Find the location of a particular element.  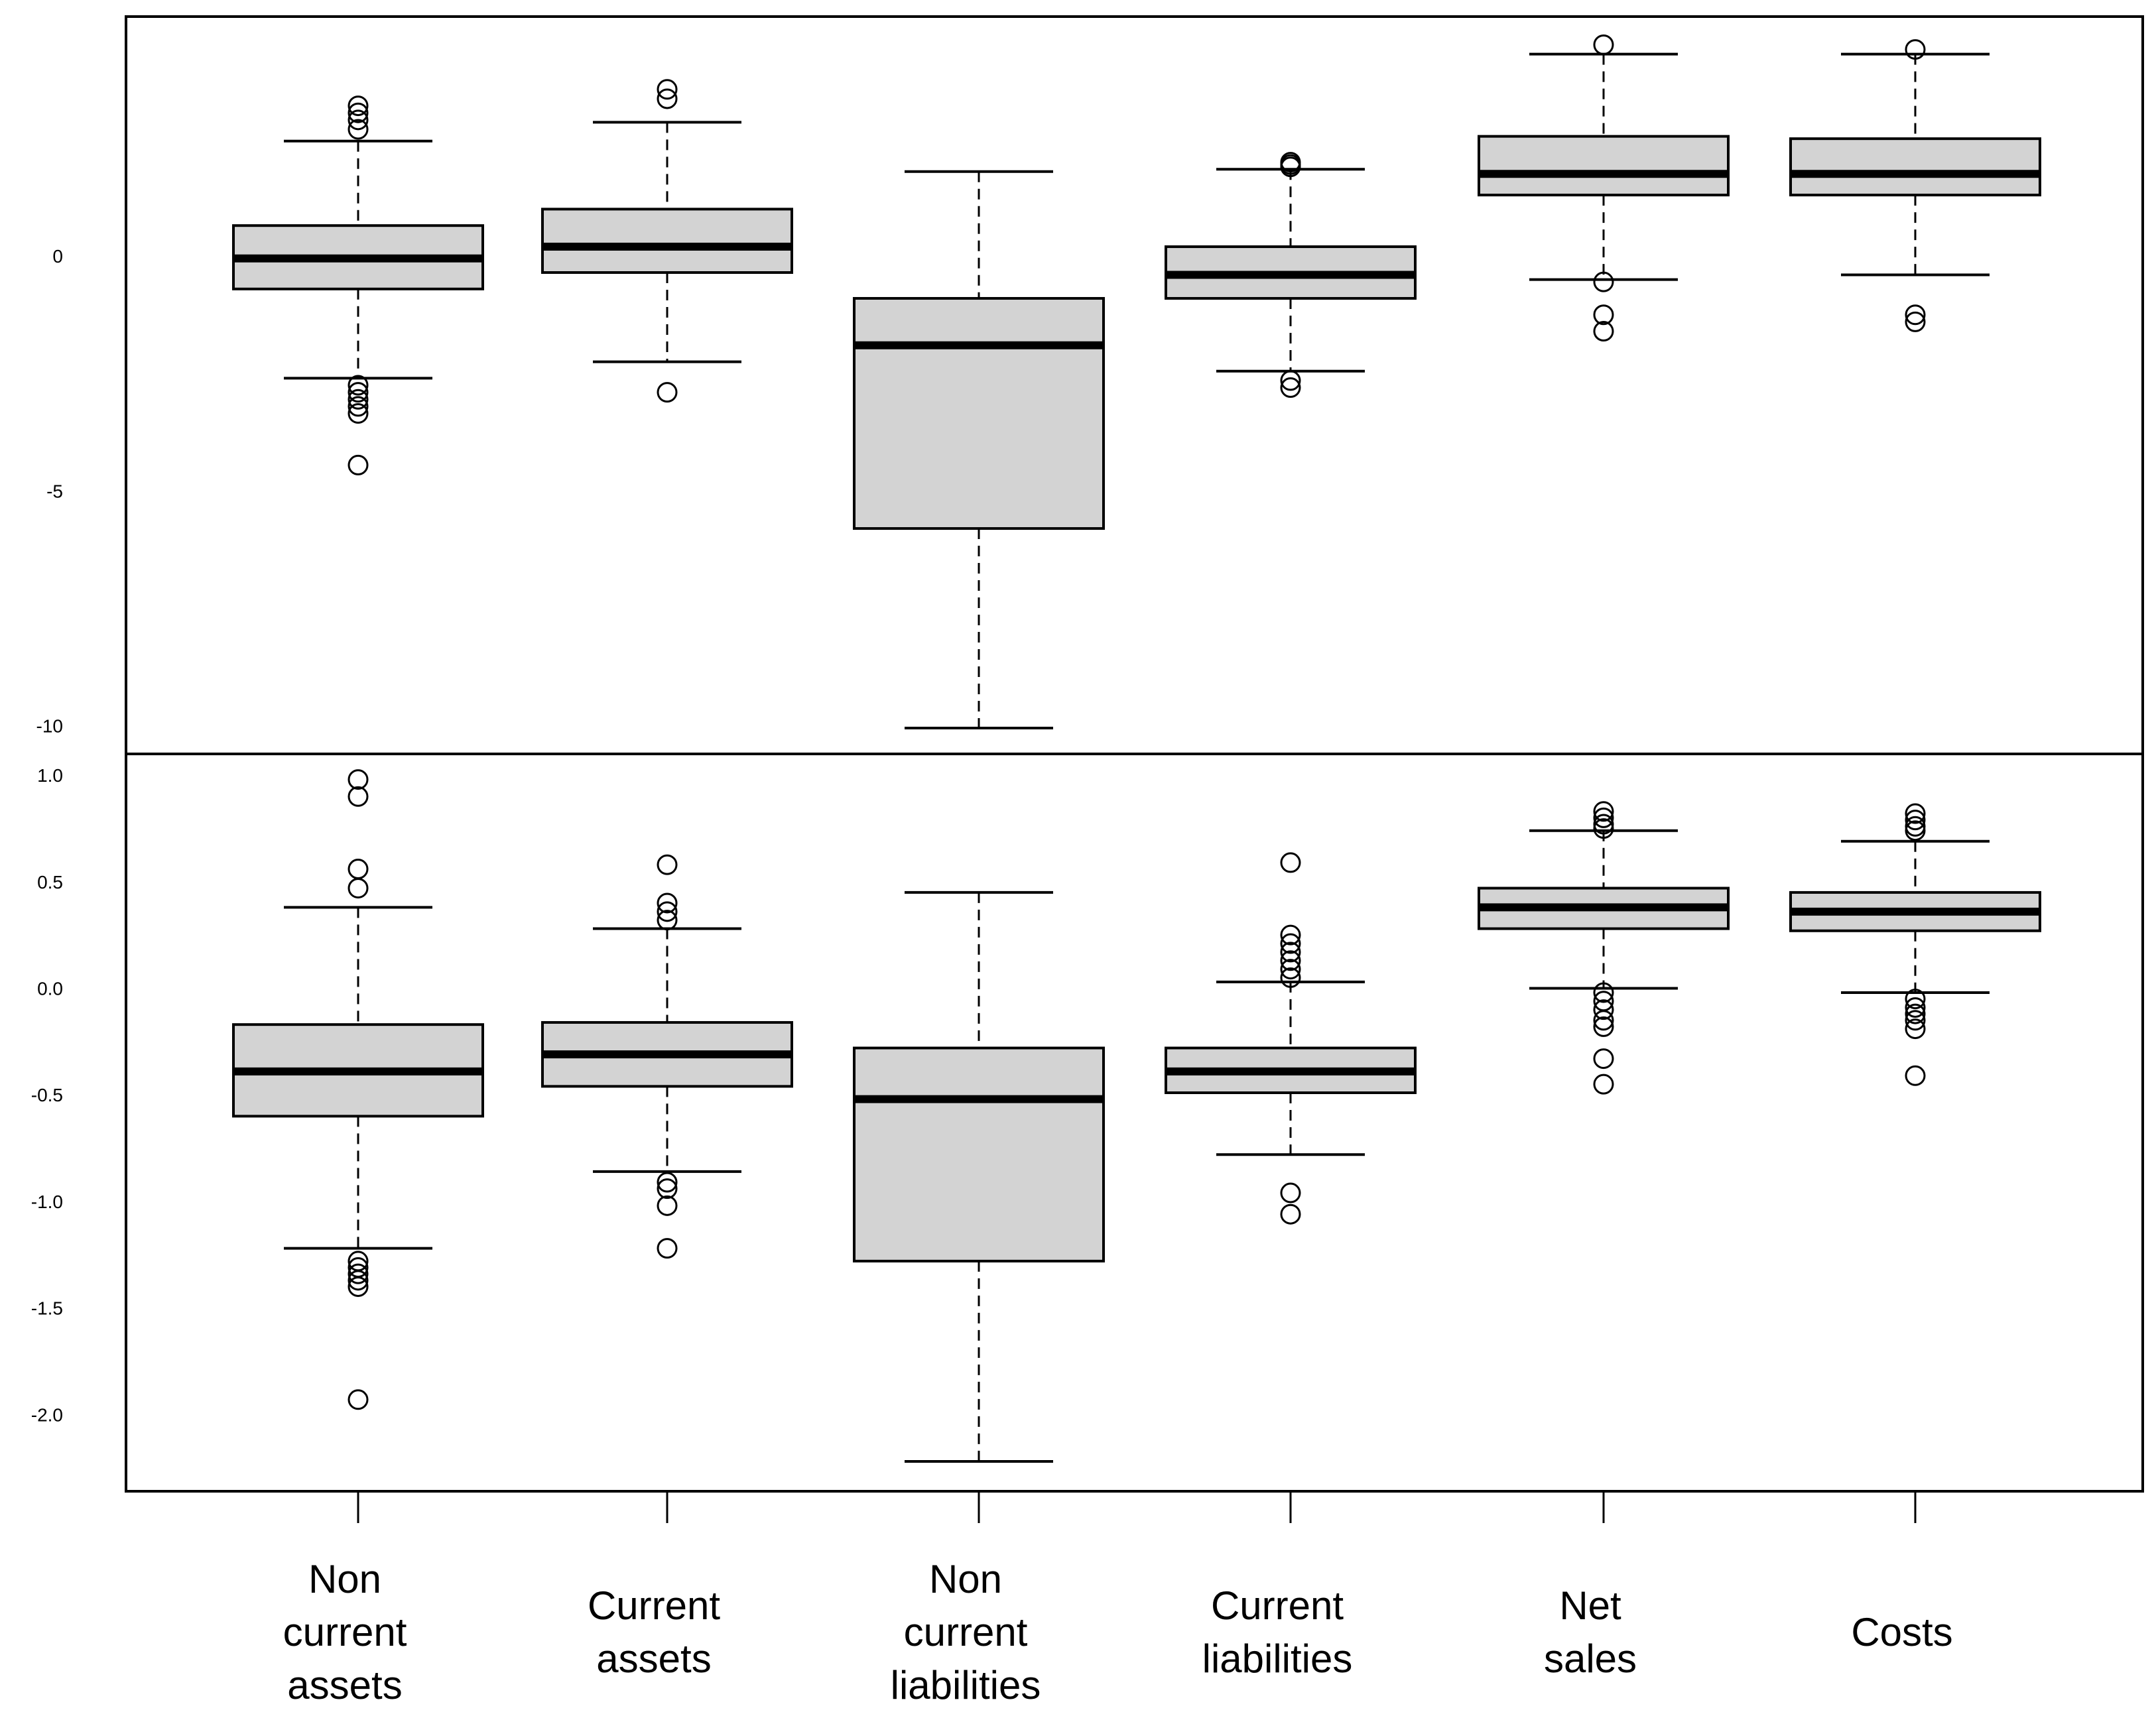

top-y-tick-label: -10 is located at coordinates (49, 726).